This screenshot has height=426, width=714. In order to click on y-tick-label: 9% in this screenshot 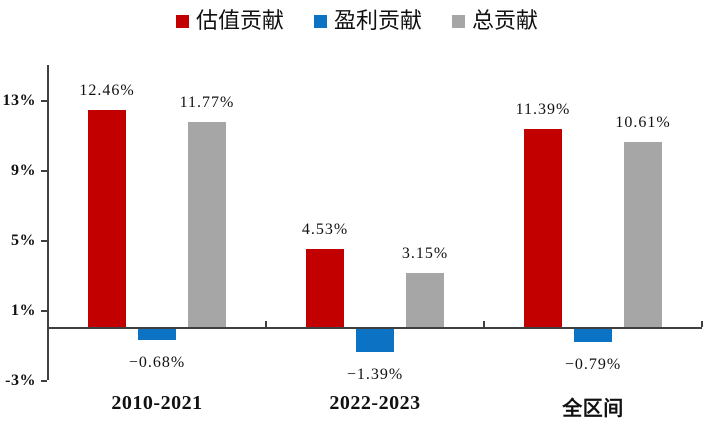, I will do `click(23, 170)`.